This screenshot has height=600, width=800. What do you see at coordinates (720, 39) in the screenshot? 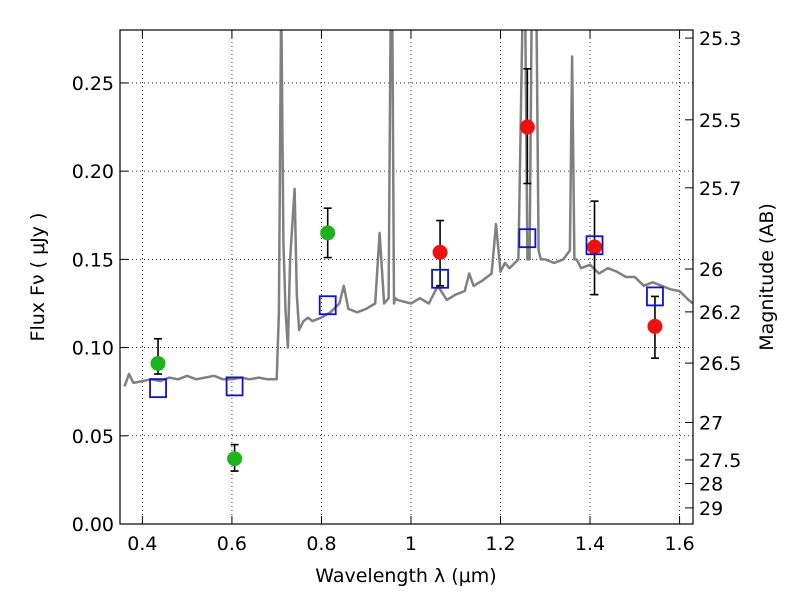
I see `y-right-tick-label: 25.3` at bounding box center [720, 39].